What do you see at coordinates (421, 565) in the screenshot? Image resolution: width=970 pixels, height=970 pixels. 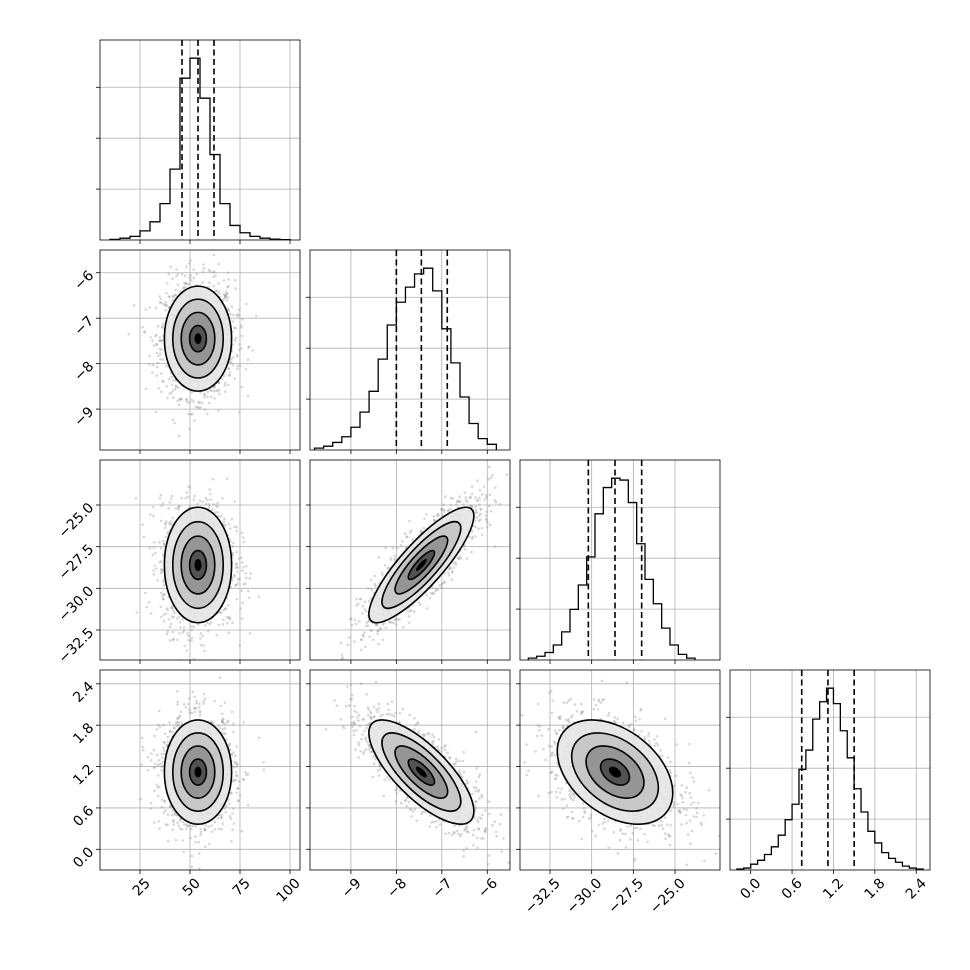 I see `contour-line` at bounding box center [421, 565].